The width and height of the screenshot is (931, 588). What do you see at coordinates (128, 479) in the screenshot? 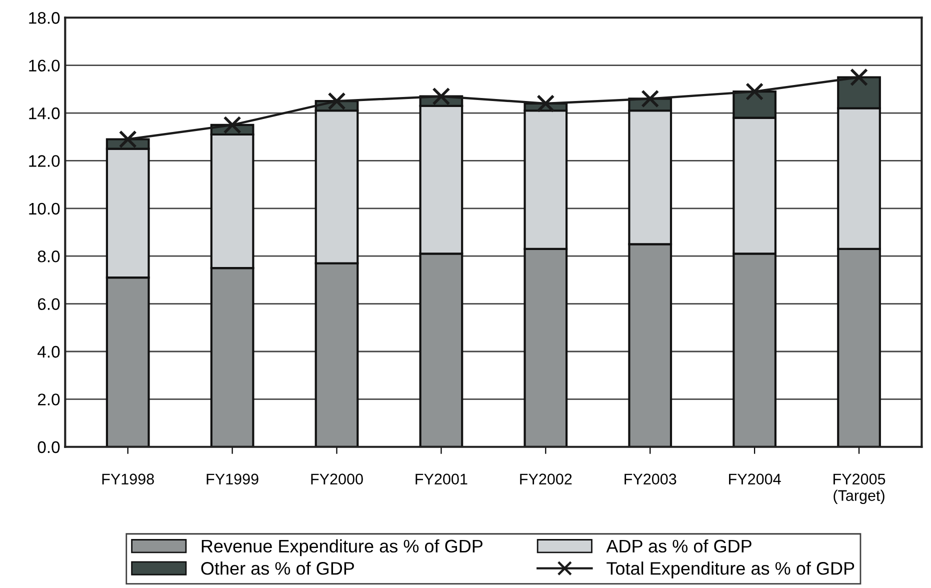
I see `x-tick-label: FY1998` at bounding box center [128, 479].